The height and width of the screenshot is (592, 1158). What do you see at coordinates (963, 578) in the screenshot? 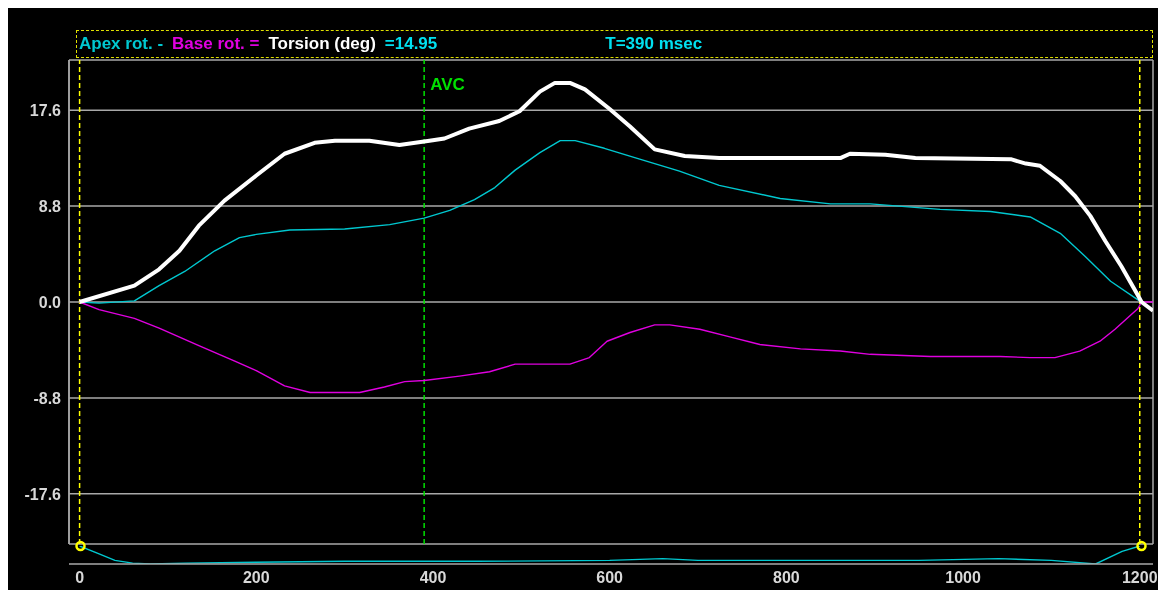
I see `x-tick-label: 1000` at bounding box center [963, 578].